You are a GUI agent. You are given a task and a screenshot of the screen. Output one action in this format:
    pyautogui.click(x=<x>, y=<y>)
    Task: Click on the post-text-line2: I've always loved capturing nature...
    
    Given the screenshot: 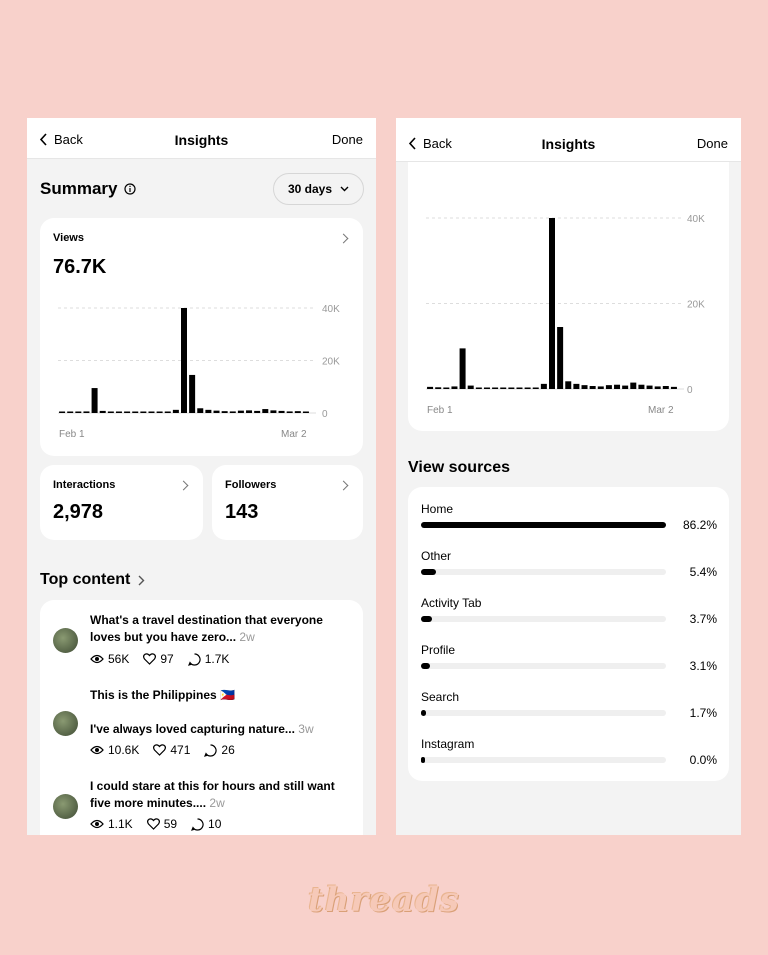 What is the action you would take?
    pyautogui.click(x=192, y=729)
    